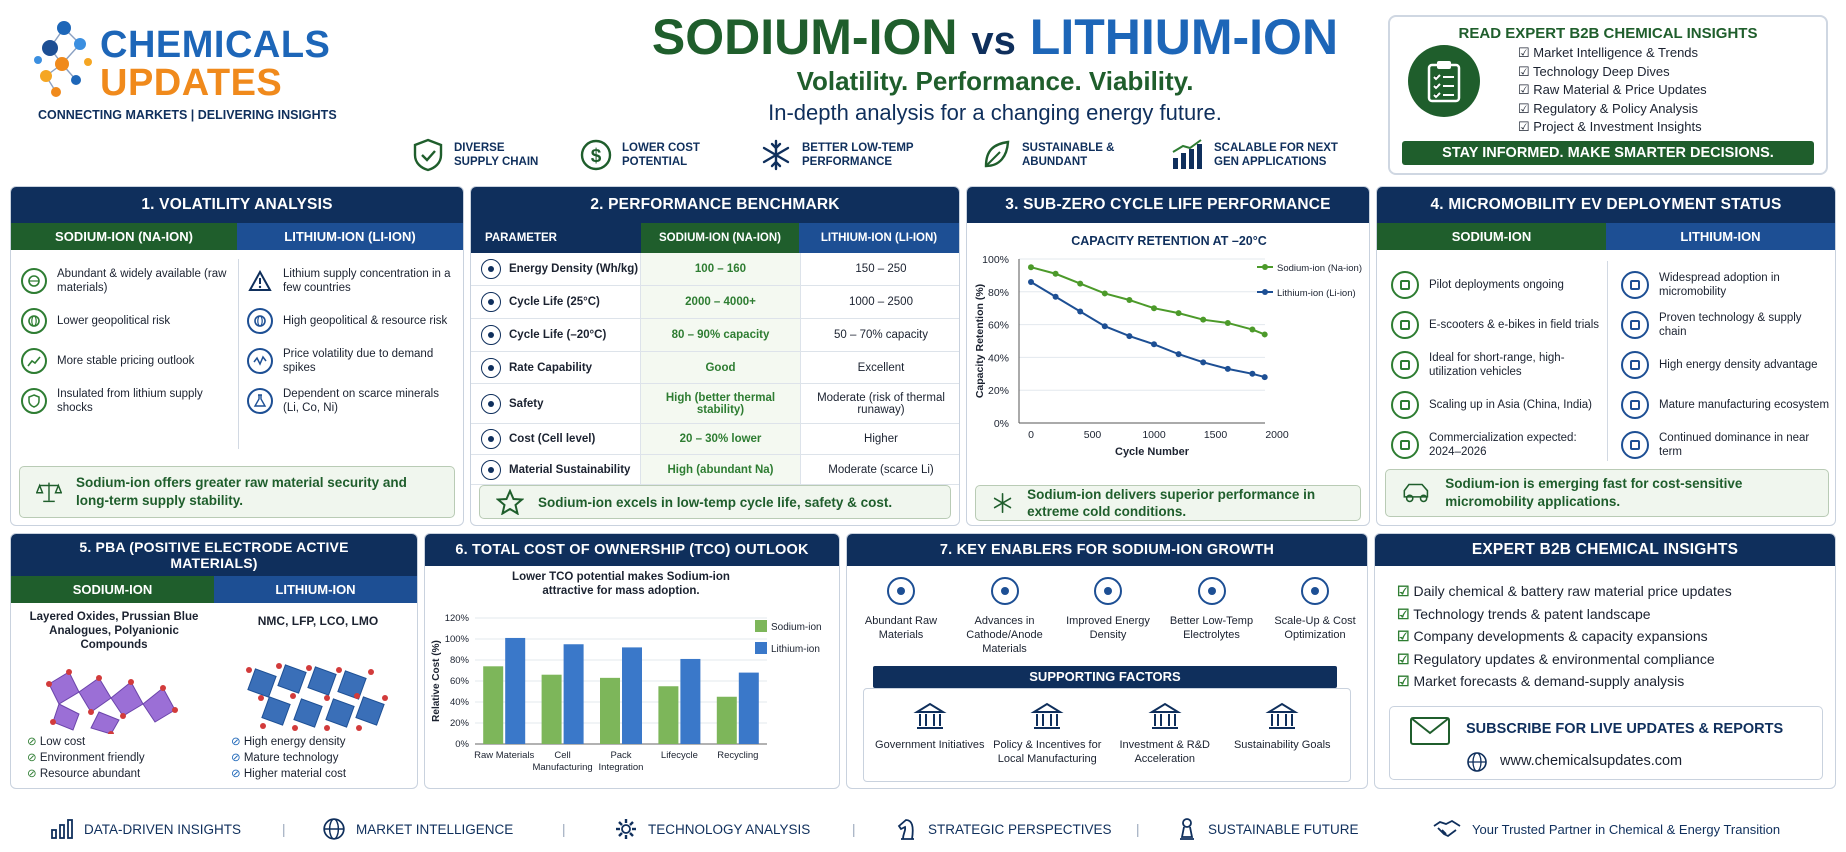 The image size is (1846, 852). What do you see at coordinates (479, 148) in the screenshot?
I see `feature-l1: DIVERSE` at bounding box center [479, 148].